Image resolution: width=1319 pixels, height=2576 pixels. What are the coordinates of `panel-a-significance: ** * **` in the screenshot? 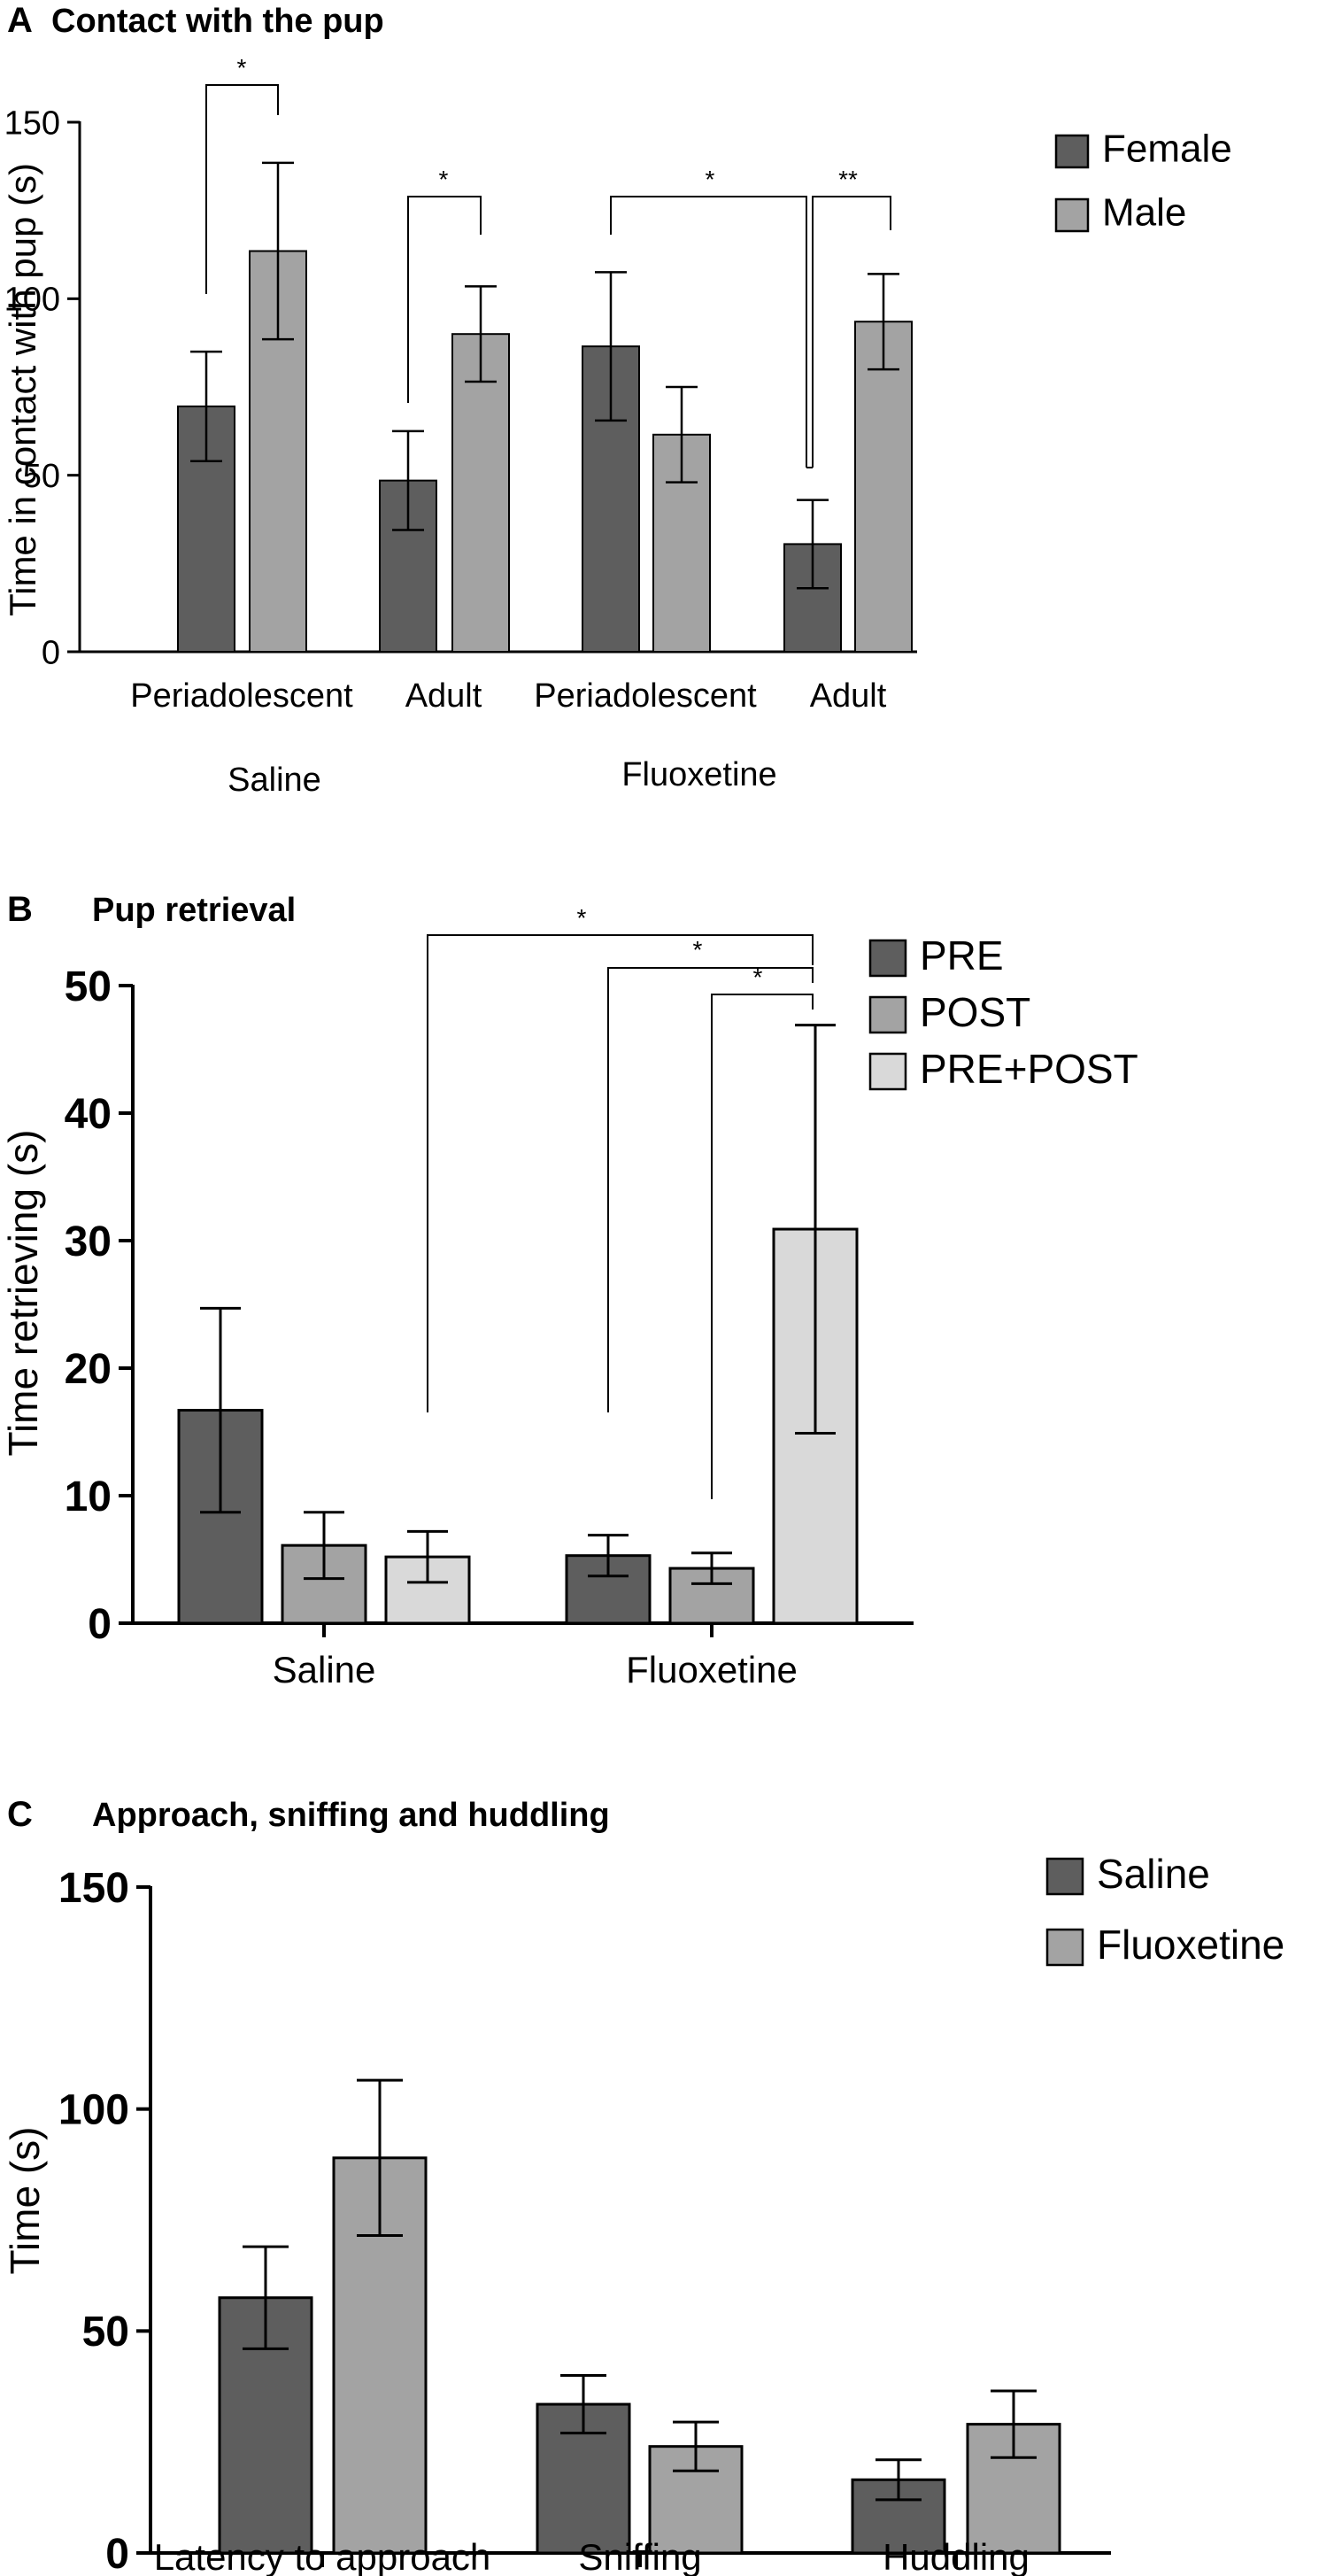 It's located at (548, 261).